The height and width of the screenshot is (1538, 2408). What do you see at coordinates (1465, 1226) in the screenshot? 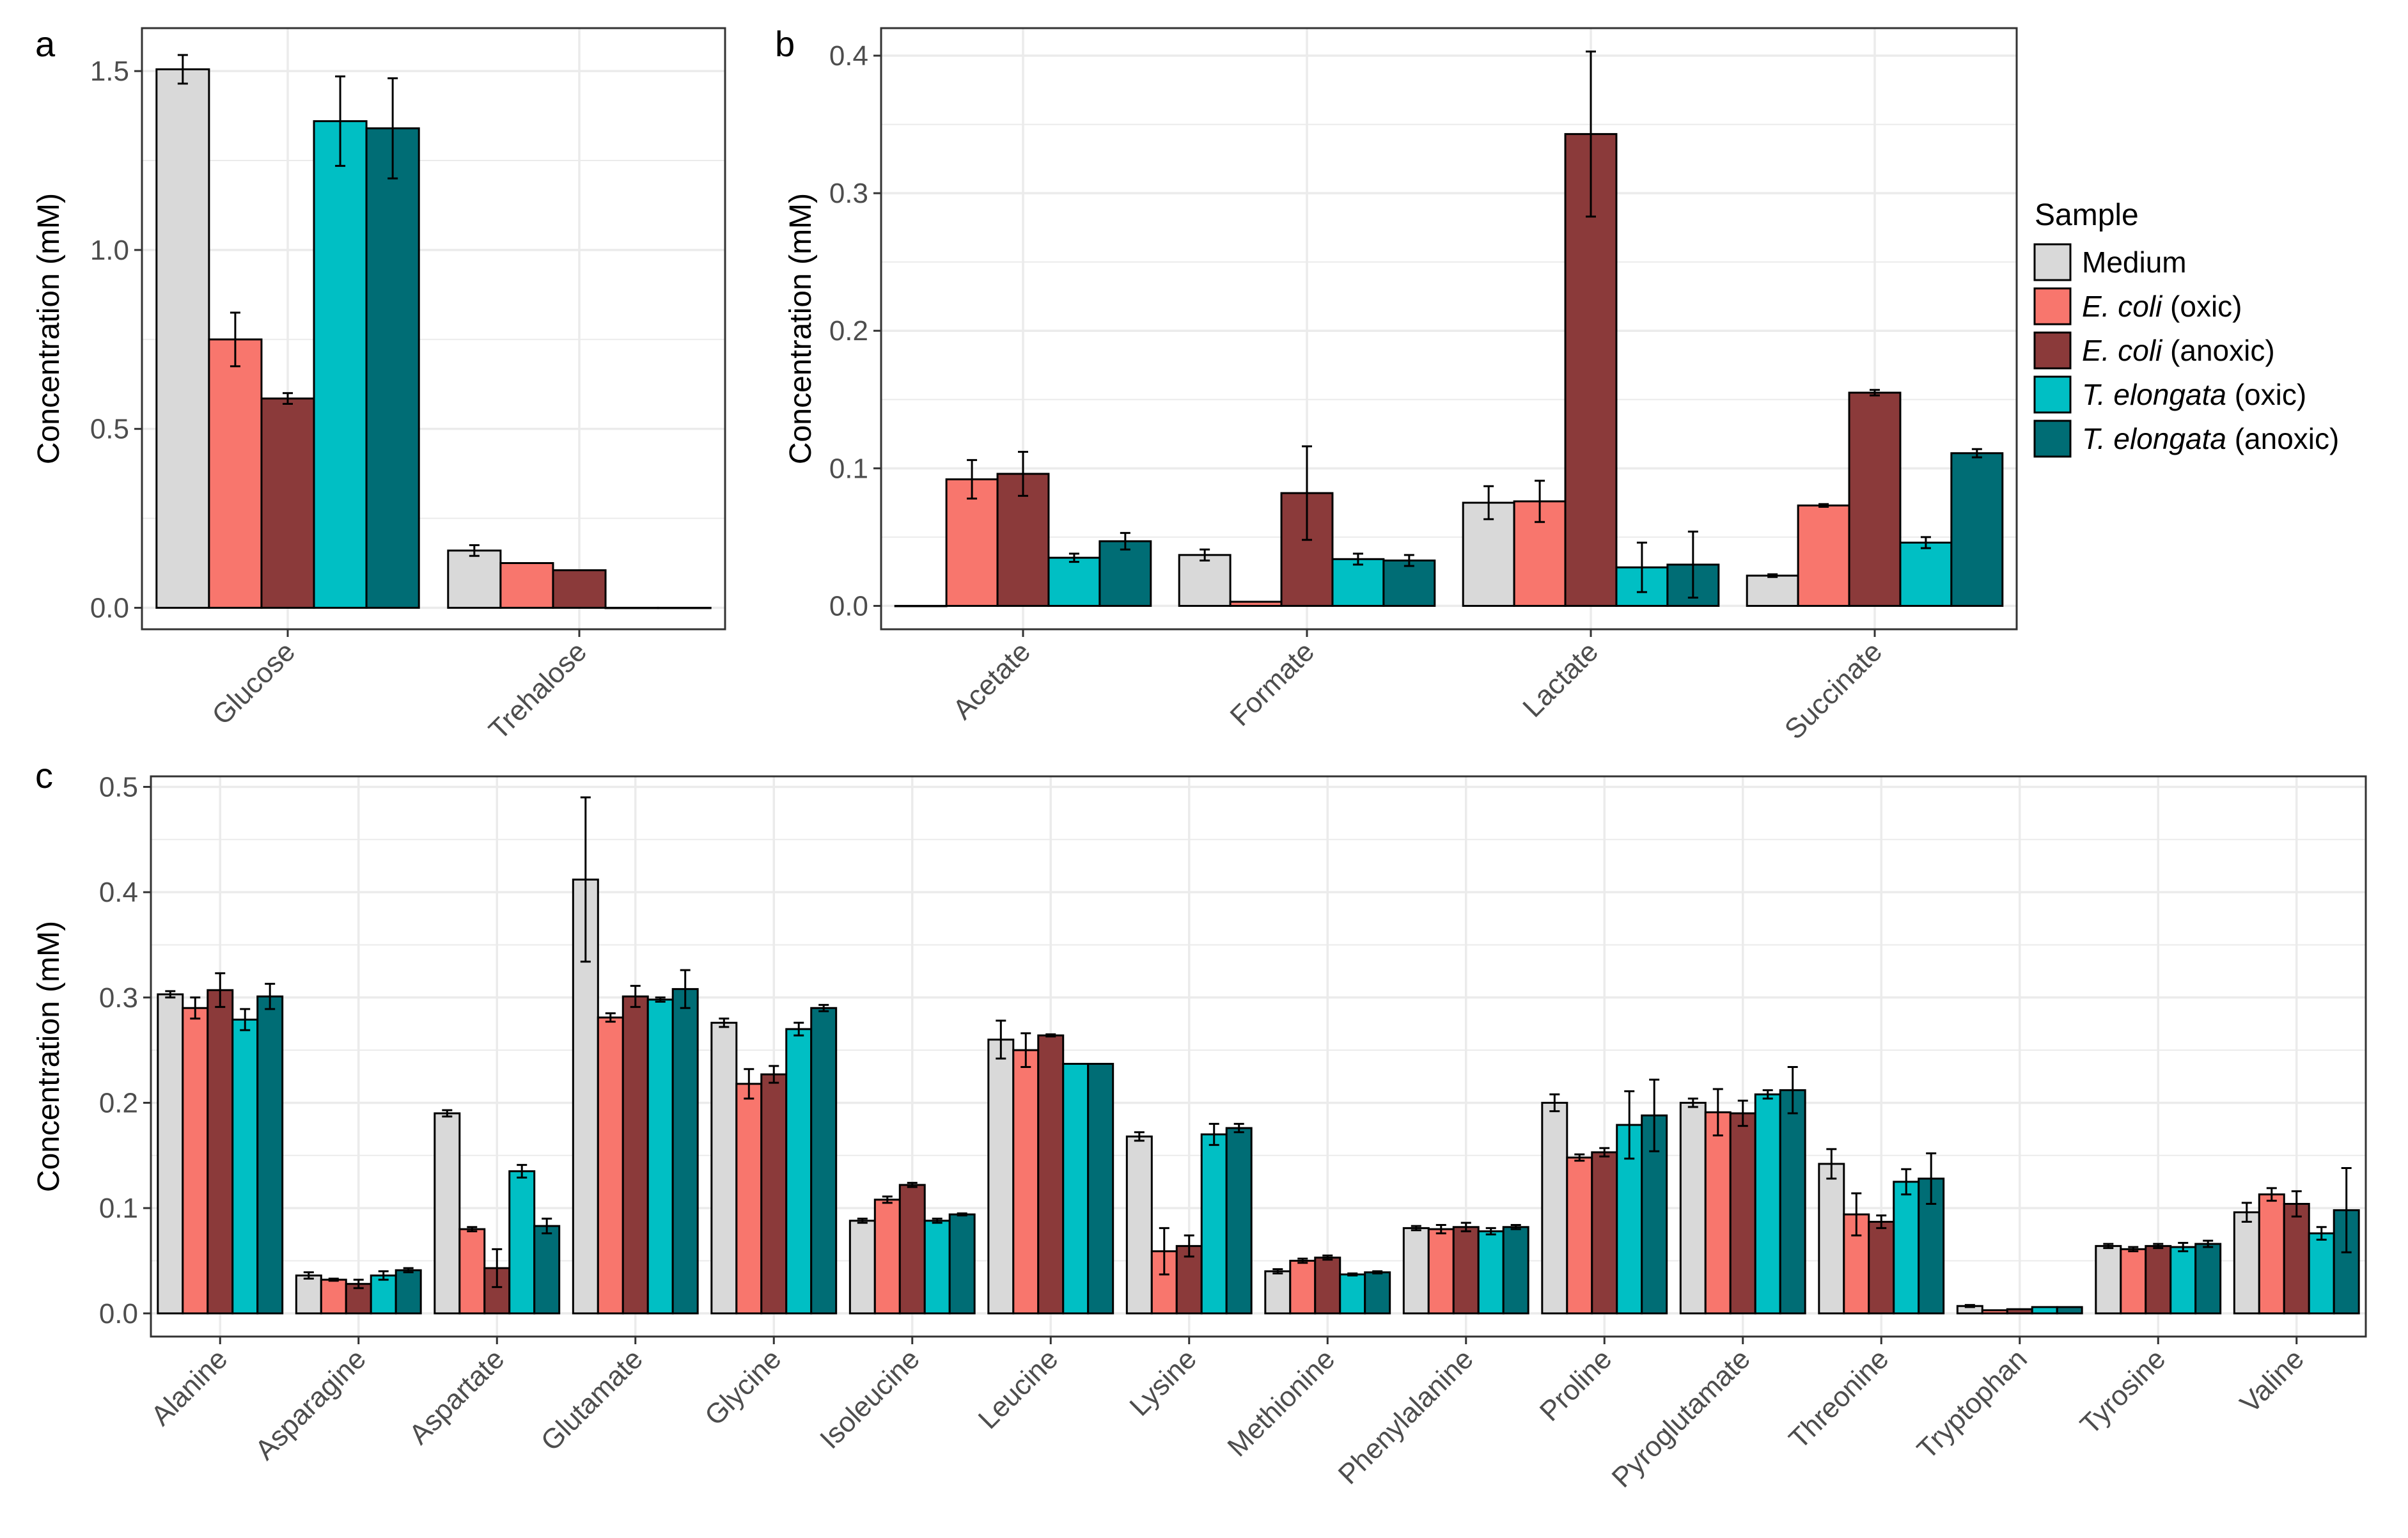
I see `errorbar-phenylalanine-e-coli-anoxic` at bounding box center [1465, 1226].